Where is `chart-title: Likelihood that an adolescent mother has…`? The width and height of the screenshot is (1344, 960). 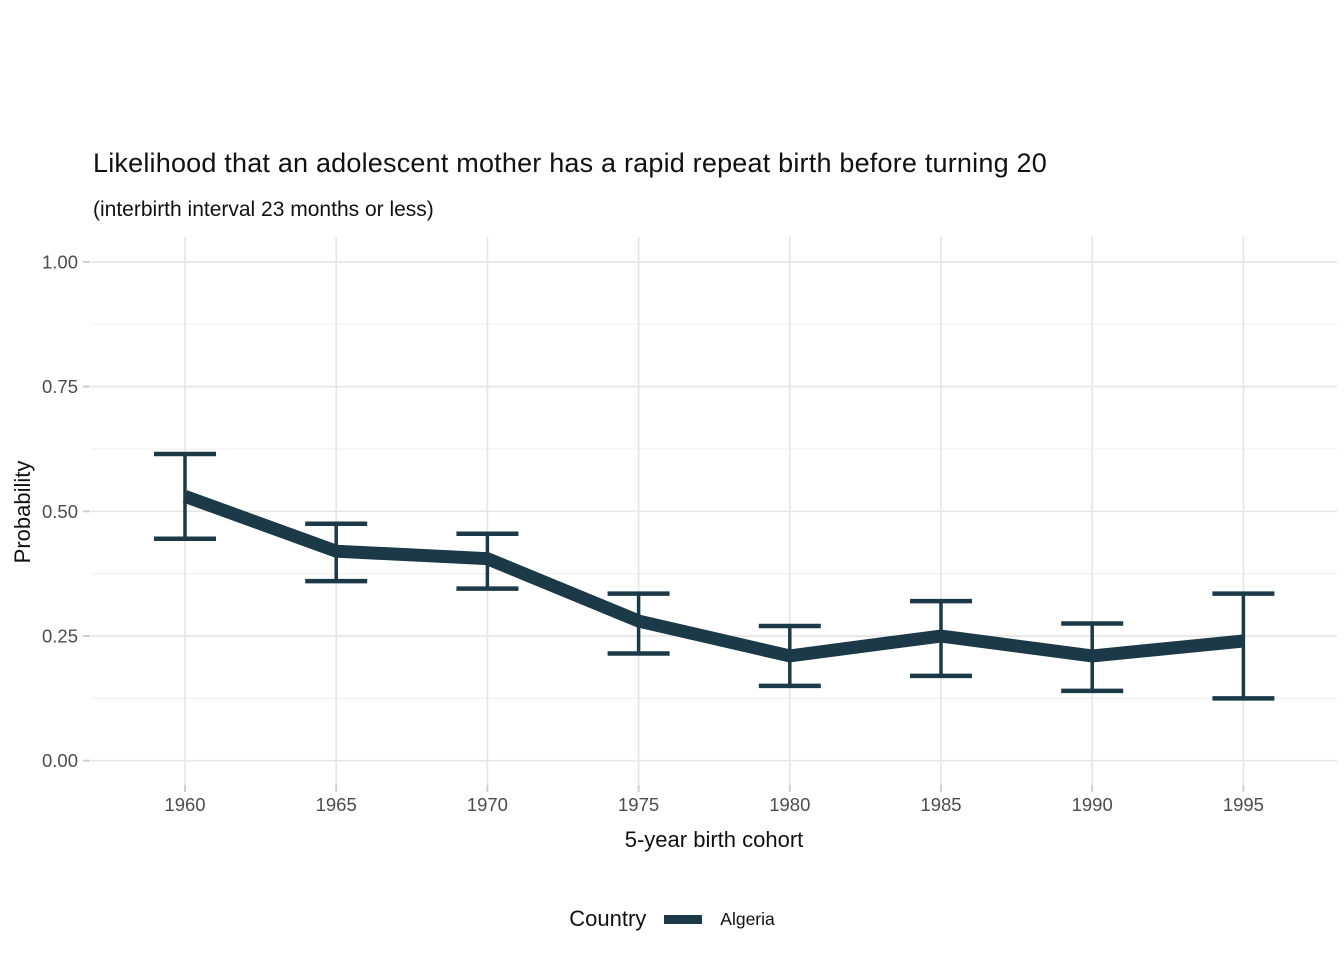
chart-title: Likelihood that an adolescent mother has… is located at coordinates (570, 163).